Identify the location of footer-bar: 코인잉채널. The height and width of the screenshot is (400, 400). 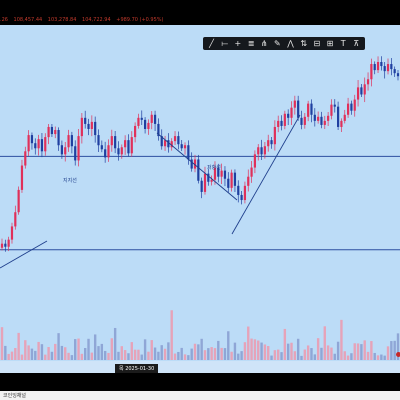
(200, 395).